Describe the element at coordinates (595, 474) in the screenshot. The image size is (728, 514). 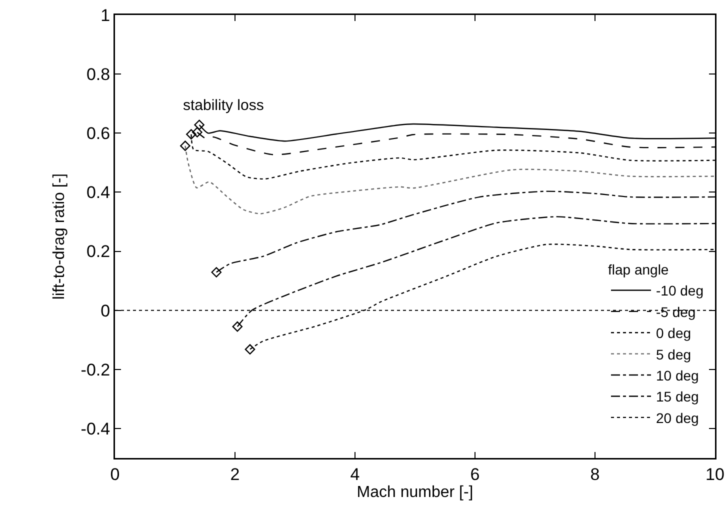
I see `x-tick-label: 8` at that location.